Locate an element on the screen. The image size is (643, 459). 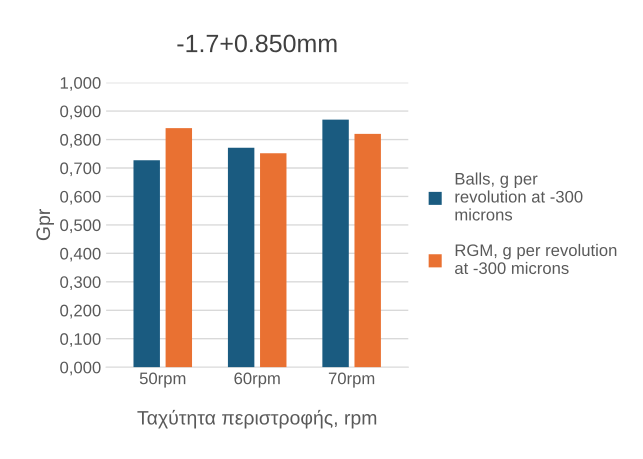
x-axis-title: Ταχύτητα περιστροφής, rpm is located at coordinates (256, 419).